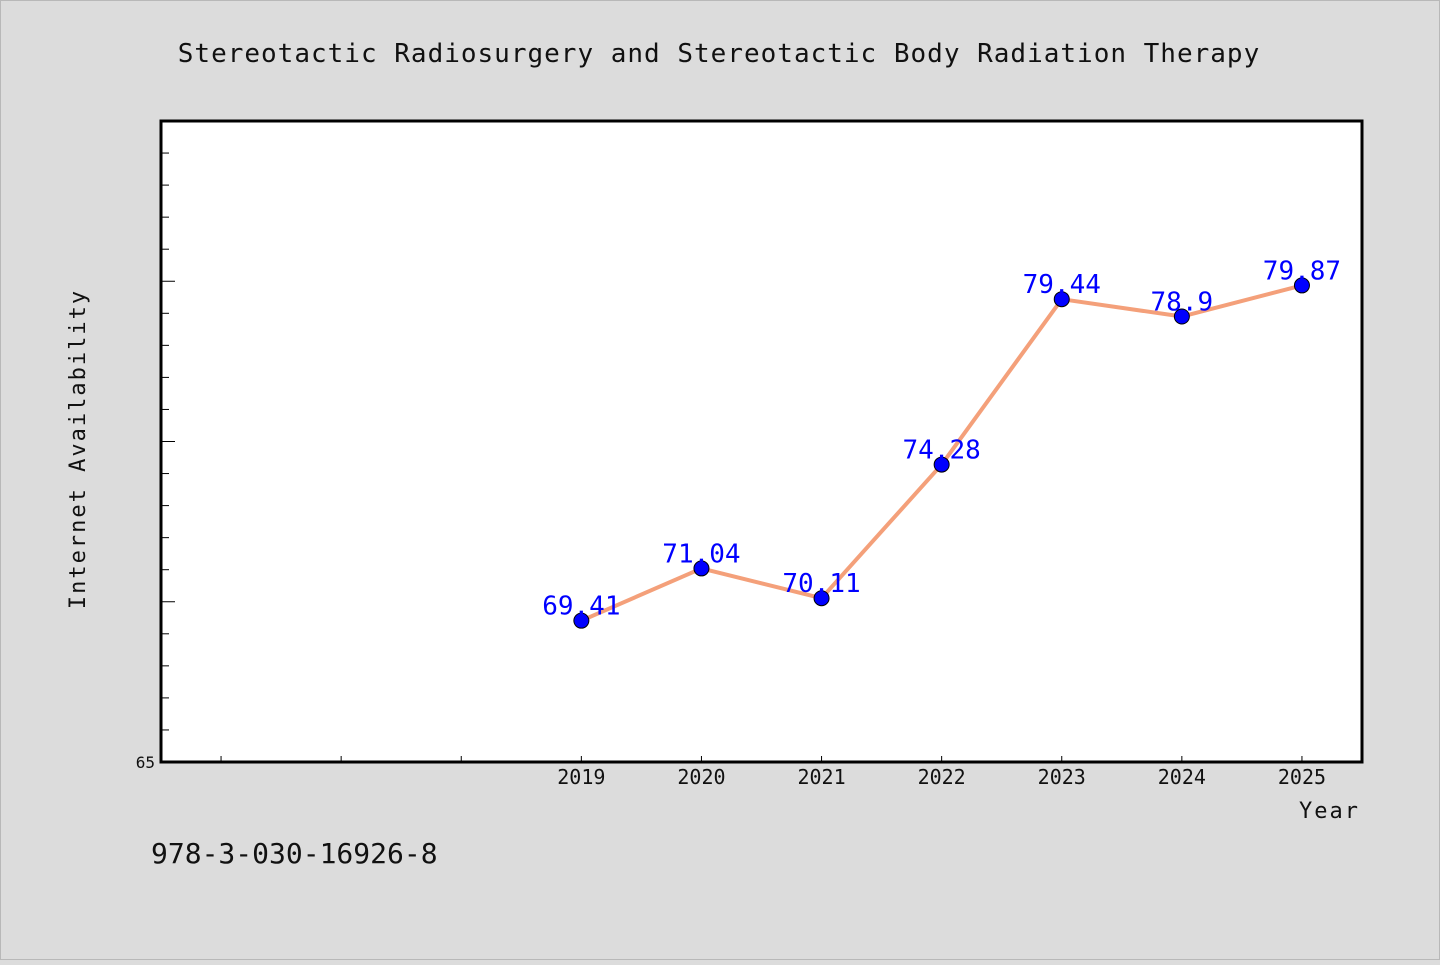 The image size is (1440, 965). Describe the element at coordinates (1302, 777) in the screenshot. I see `x-tick-label: 2025` at that location.